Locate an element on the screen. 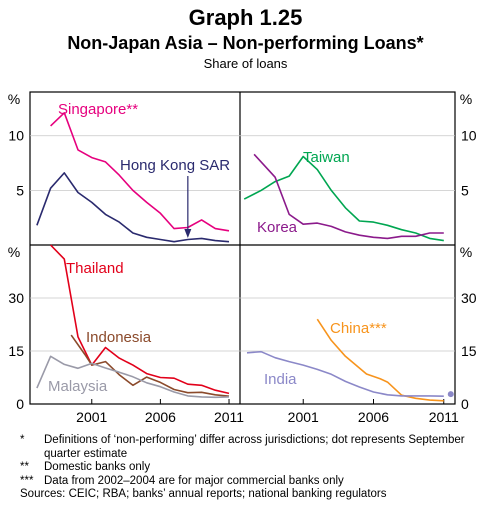 This screenshot has height=515, width=491. series-label-singapore: Singapore** is located at coordinates (98, 109).